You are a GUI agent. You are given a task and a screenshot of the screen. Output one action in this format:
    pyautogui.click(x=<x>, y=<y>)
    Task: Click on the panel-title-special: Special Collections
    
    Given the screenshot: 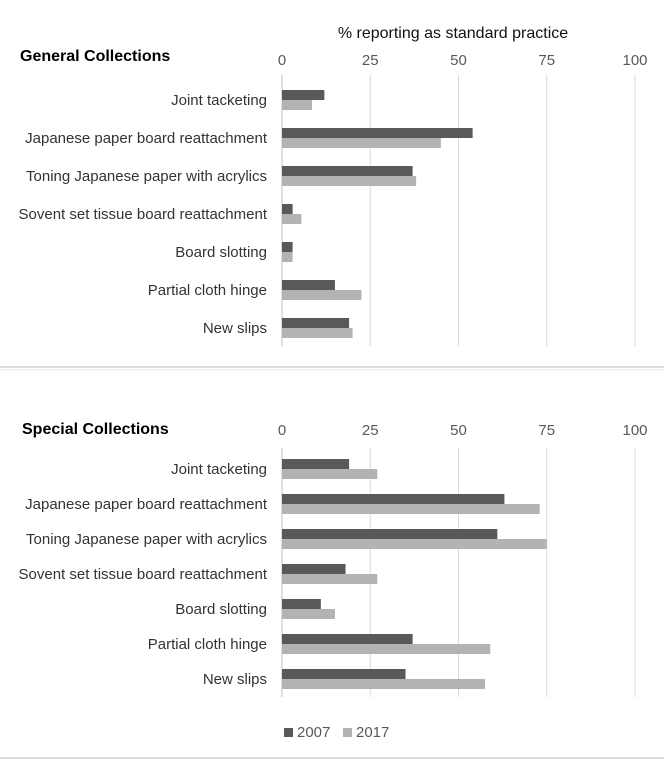 What is the action you would take?
    pyautogui.click(x=95, y=429)
    